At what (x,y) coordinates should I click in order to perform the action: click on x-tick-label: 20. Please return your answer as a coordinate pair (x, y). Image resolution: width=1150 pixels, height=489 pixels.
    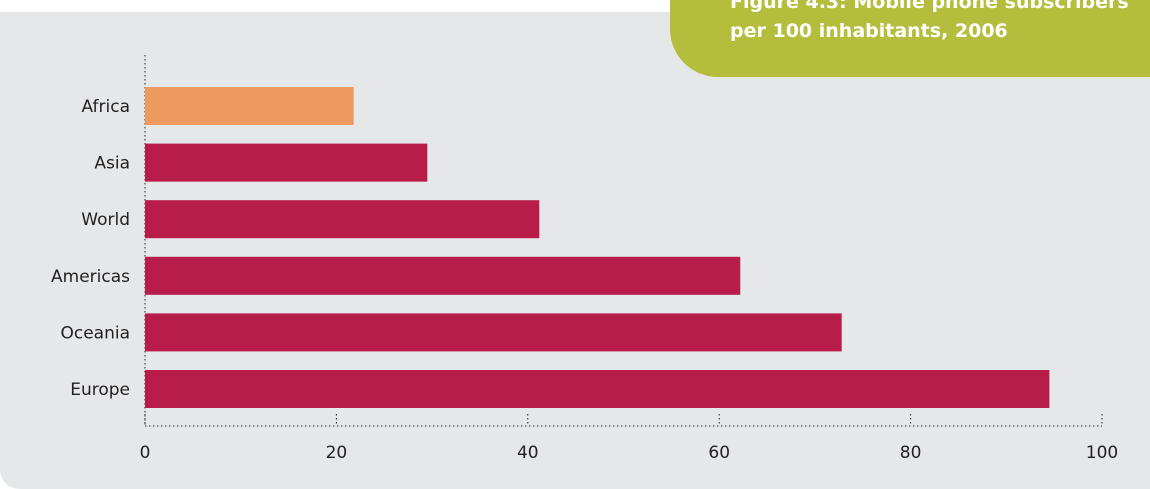
    Looking at the image, I should click on (337, 453).